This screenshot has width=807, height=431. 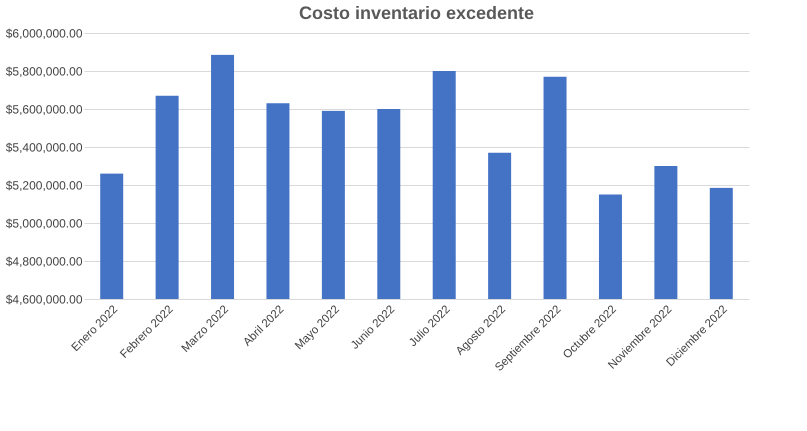 What do you see at coordinates (44, 147) in the screenshot?
I see `y-tick-label: $5,400,000.00` at bounding box center [44, 147].